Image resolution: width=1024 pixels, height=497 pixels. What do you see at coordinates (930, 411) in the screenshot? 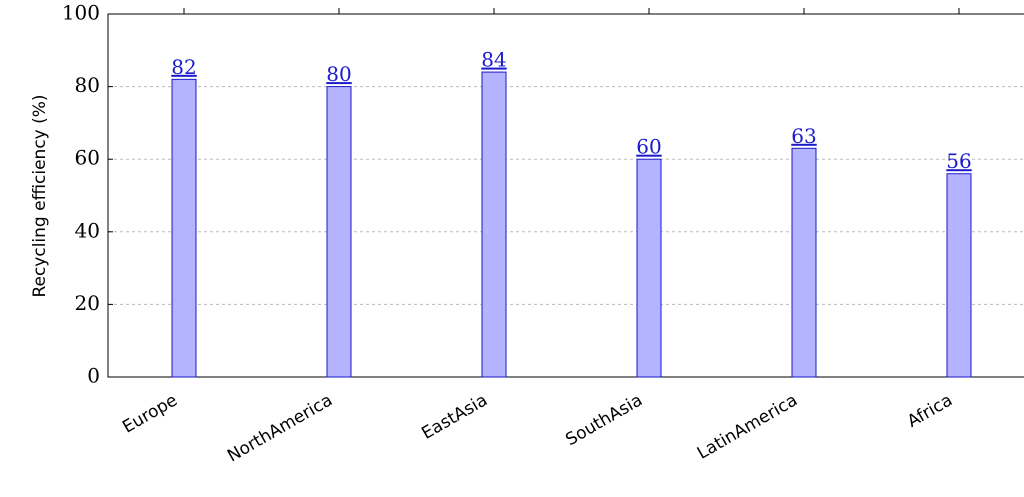
I see `x-tick-label: Africa` at bounding box center [930, 411].